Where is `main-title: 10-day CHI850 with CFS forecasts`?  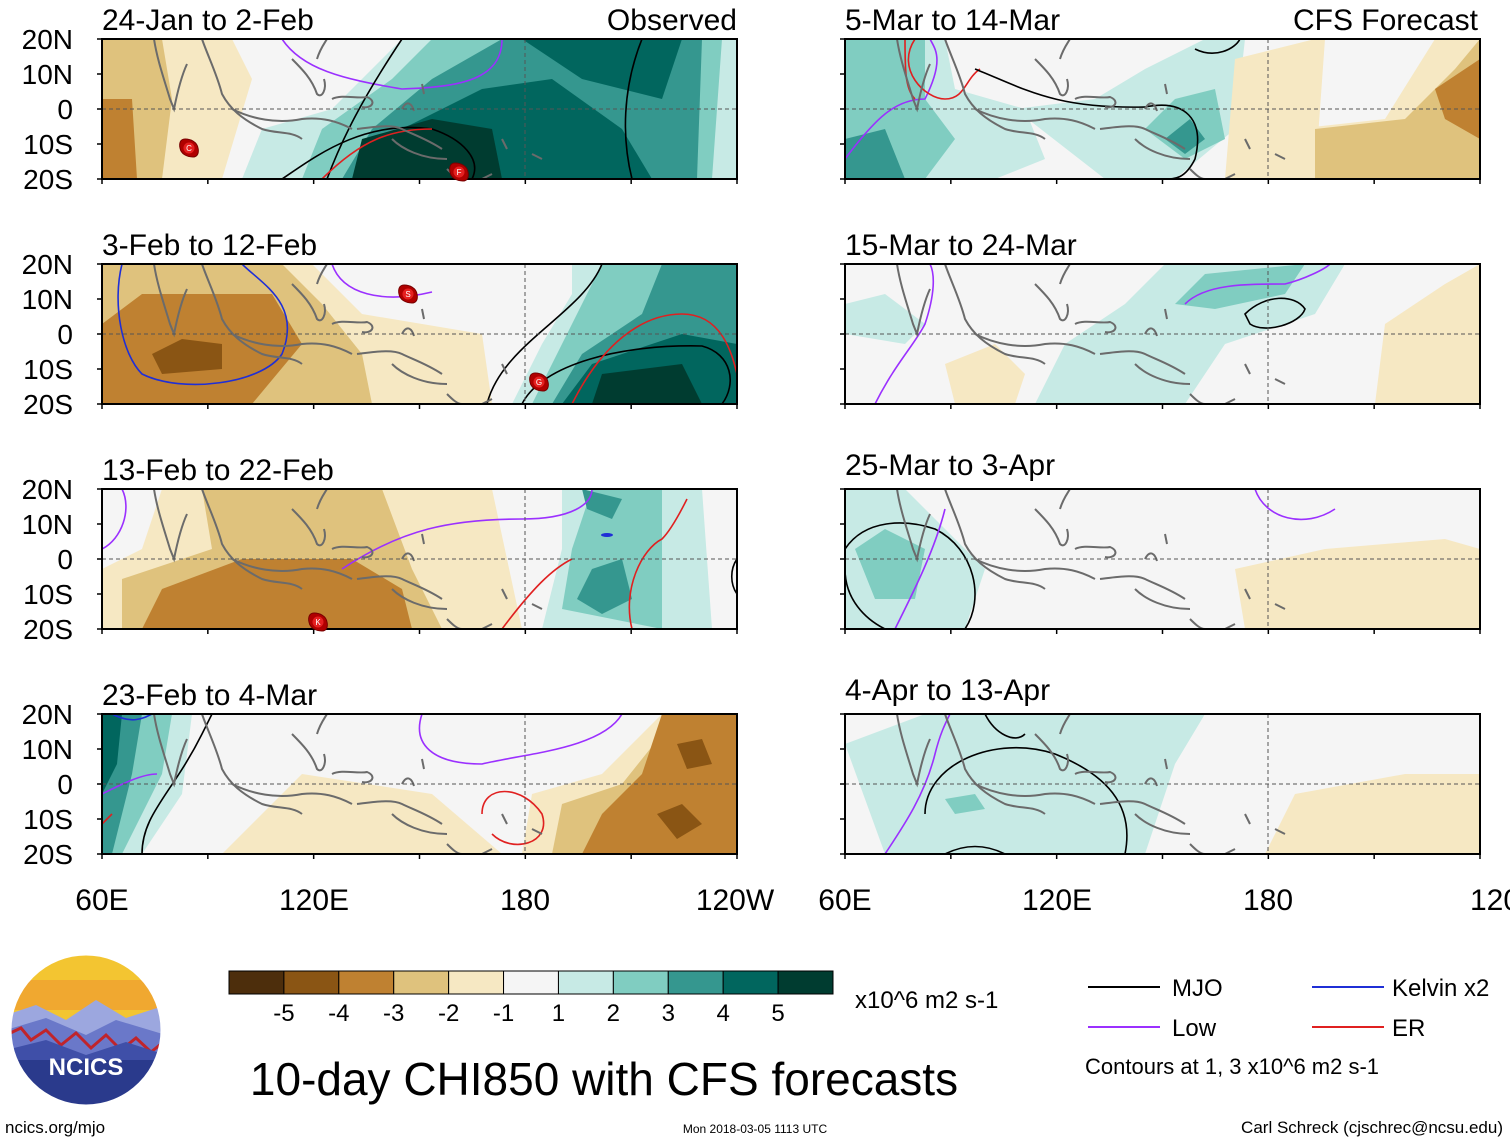
main-title: 10-day CHI850 with CFS forecasts is located at coordinates (604, 1079).